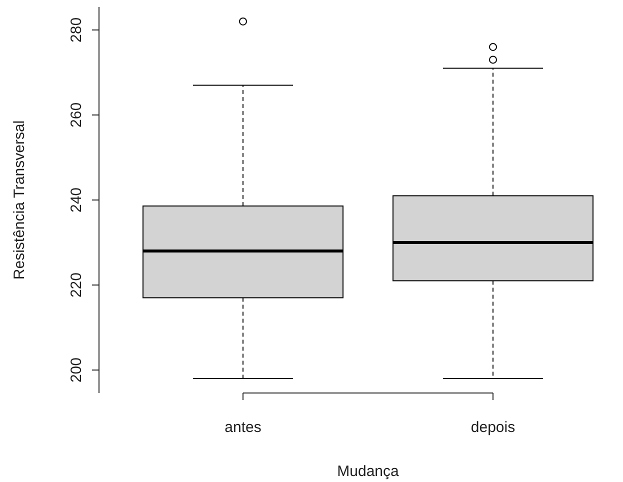 The height and width of the screenshot is (482, 623). Describe the element at coordinates (493, 427) in the screenshot. I see `x-tick-label: depois` at that location.